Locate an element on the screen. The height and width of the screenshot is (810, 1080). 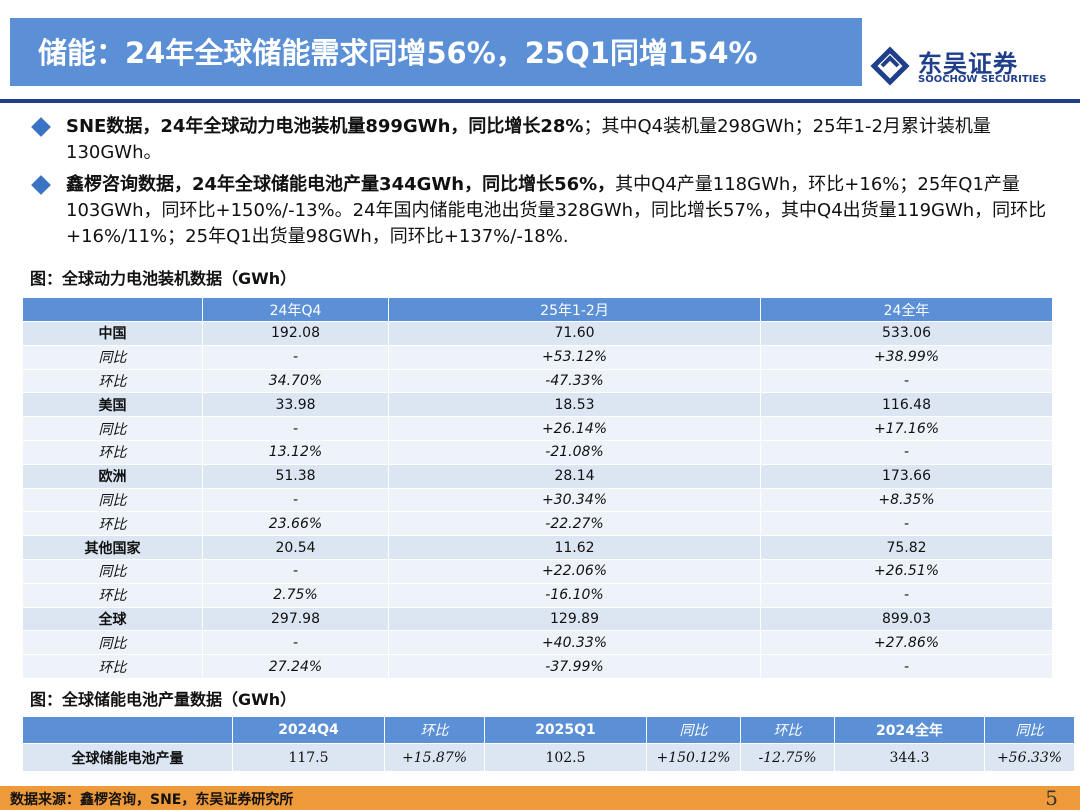
table1-caption: 图：全球动力电池装机数据（GWh） is located at coordinates (163, 278).